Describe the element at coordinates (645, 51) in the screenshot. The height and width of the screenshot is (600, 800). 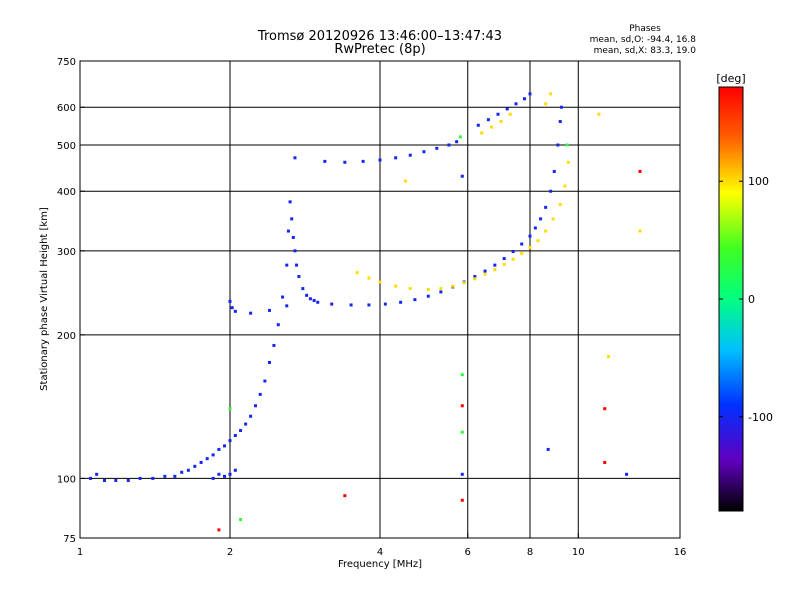
I see `phase-stats-x: mean, sd,X: 83.3, 19.0` at that location.